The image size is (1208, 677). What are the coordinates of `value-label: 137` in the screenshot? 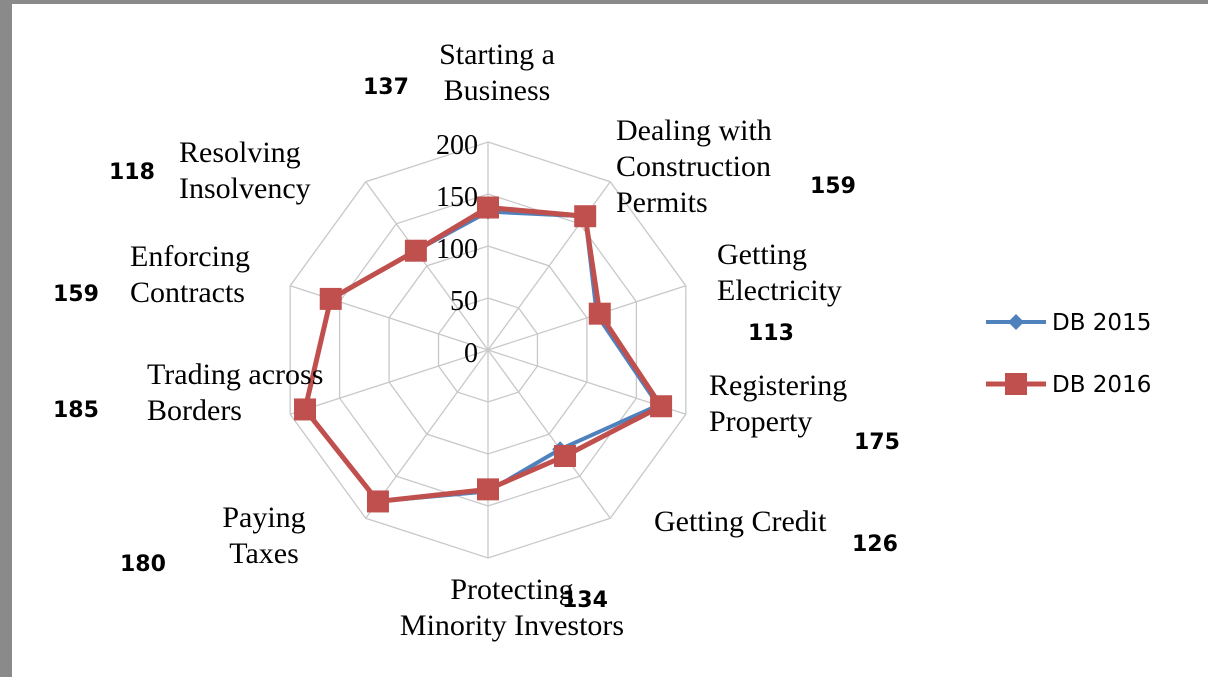 It's located at (386, 87).